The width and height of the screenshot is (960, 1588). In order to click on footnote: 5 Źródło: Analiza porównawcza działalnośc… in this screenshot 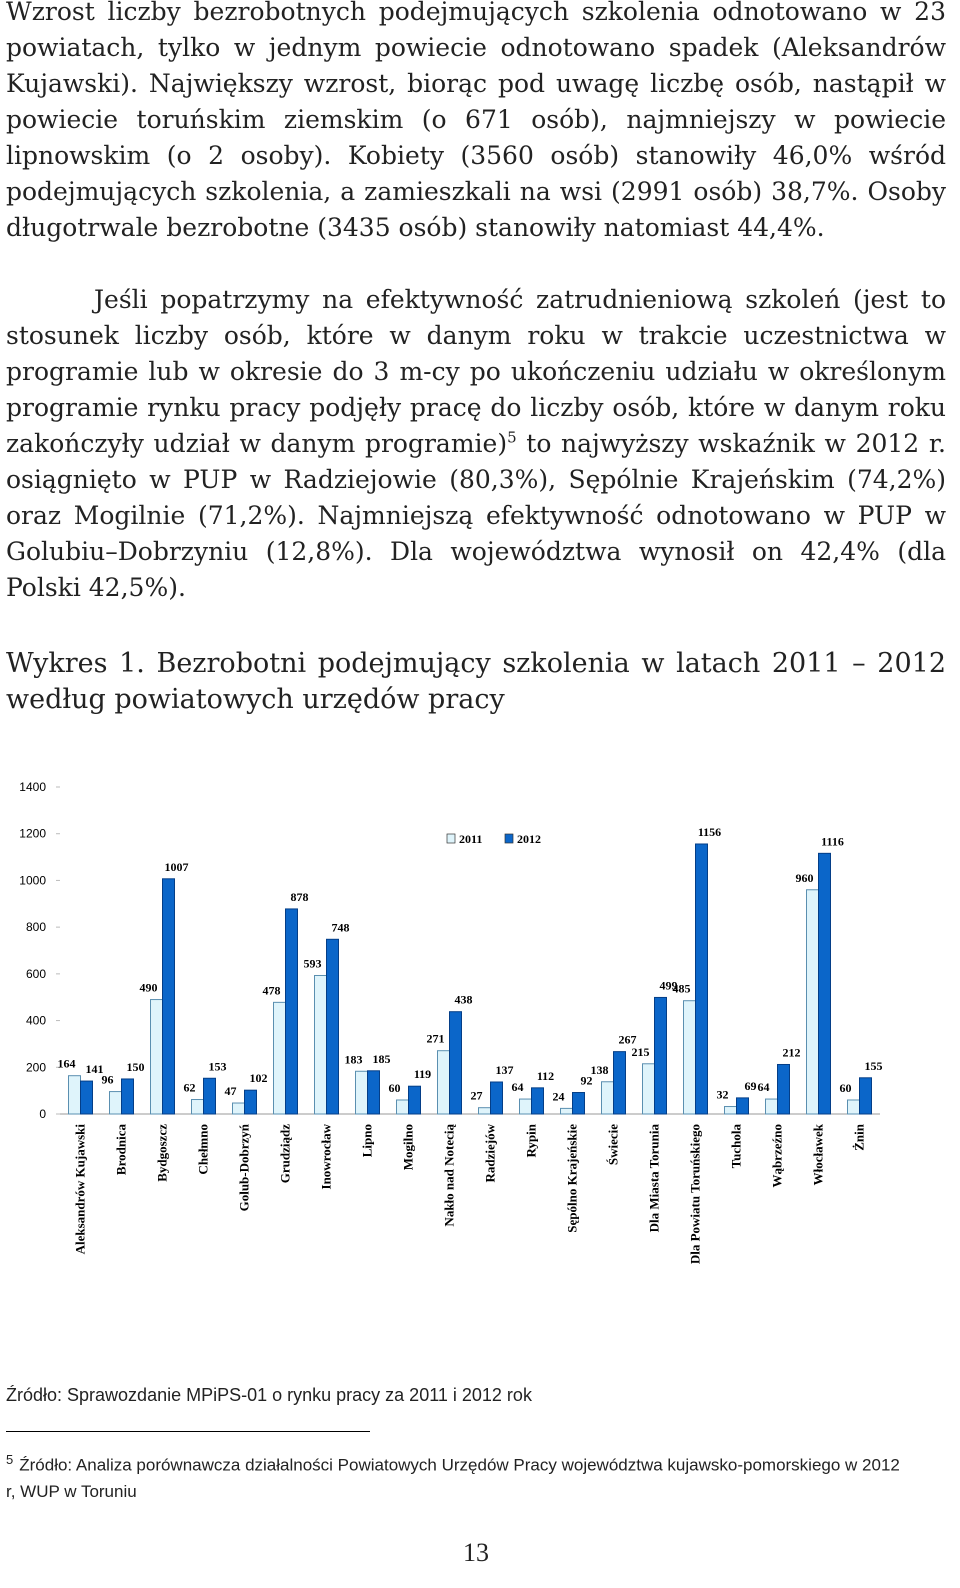, I will do `click(456, 1476)`.